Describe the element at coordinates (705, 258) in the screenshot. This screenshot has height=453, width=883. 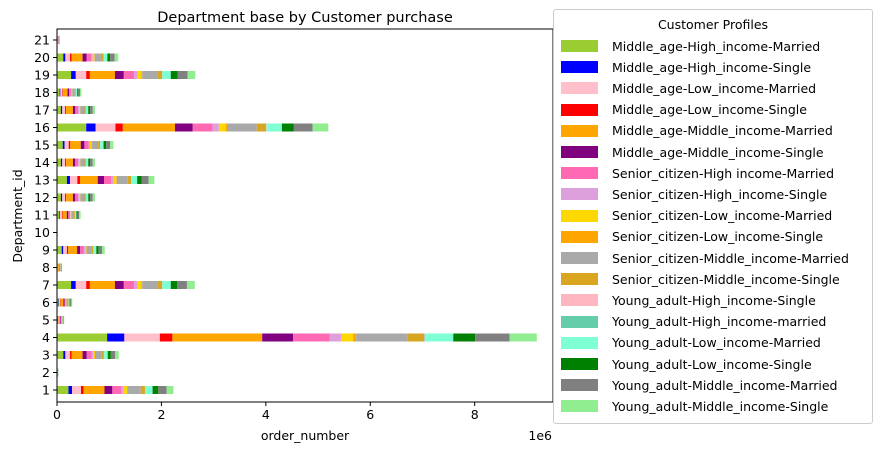
I see `legend-item: Senior_citizen-Middle_income-Married` at that location.